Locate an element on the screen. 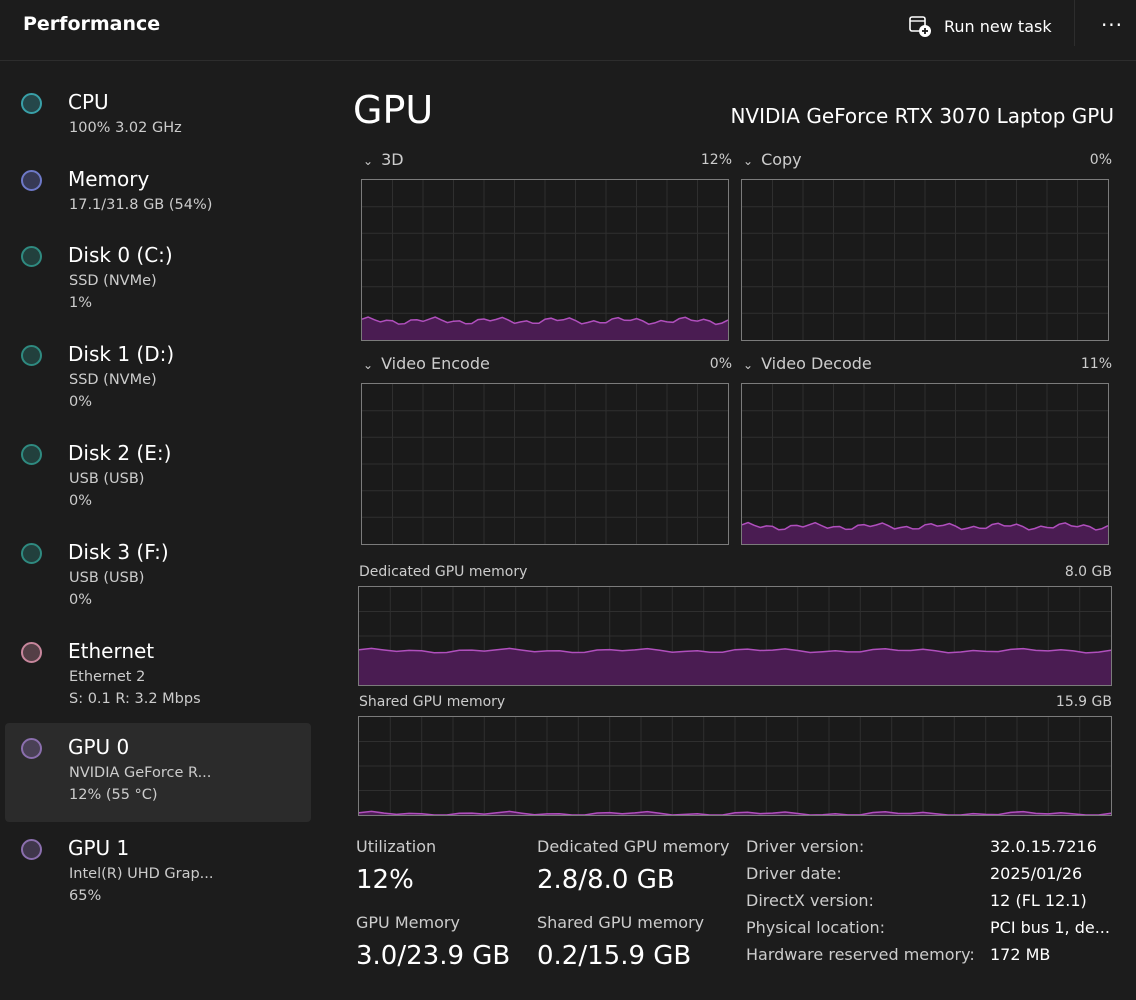 The height and width of the screenshot is (1000, 1136). dedicated-memory-graph is located at coordinates (735, 636).